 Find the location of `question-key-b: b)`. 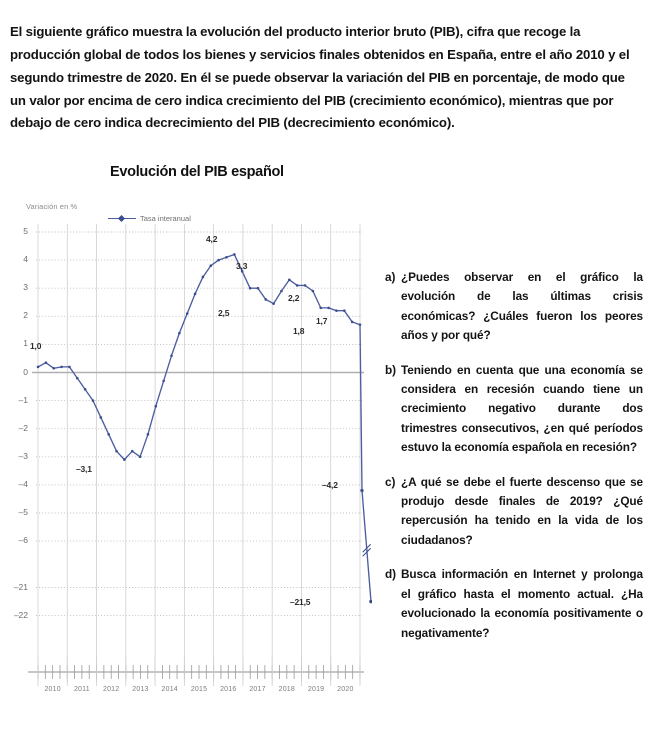

question-key-b: b) is located at coordinates (390, 369).